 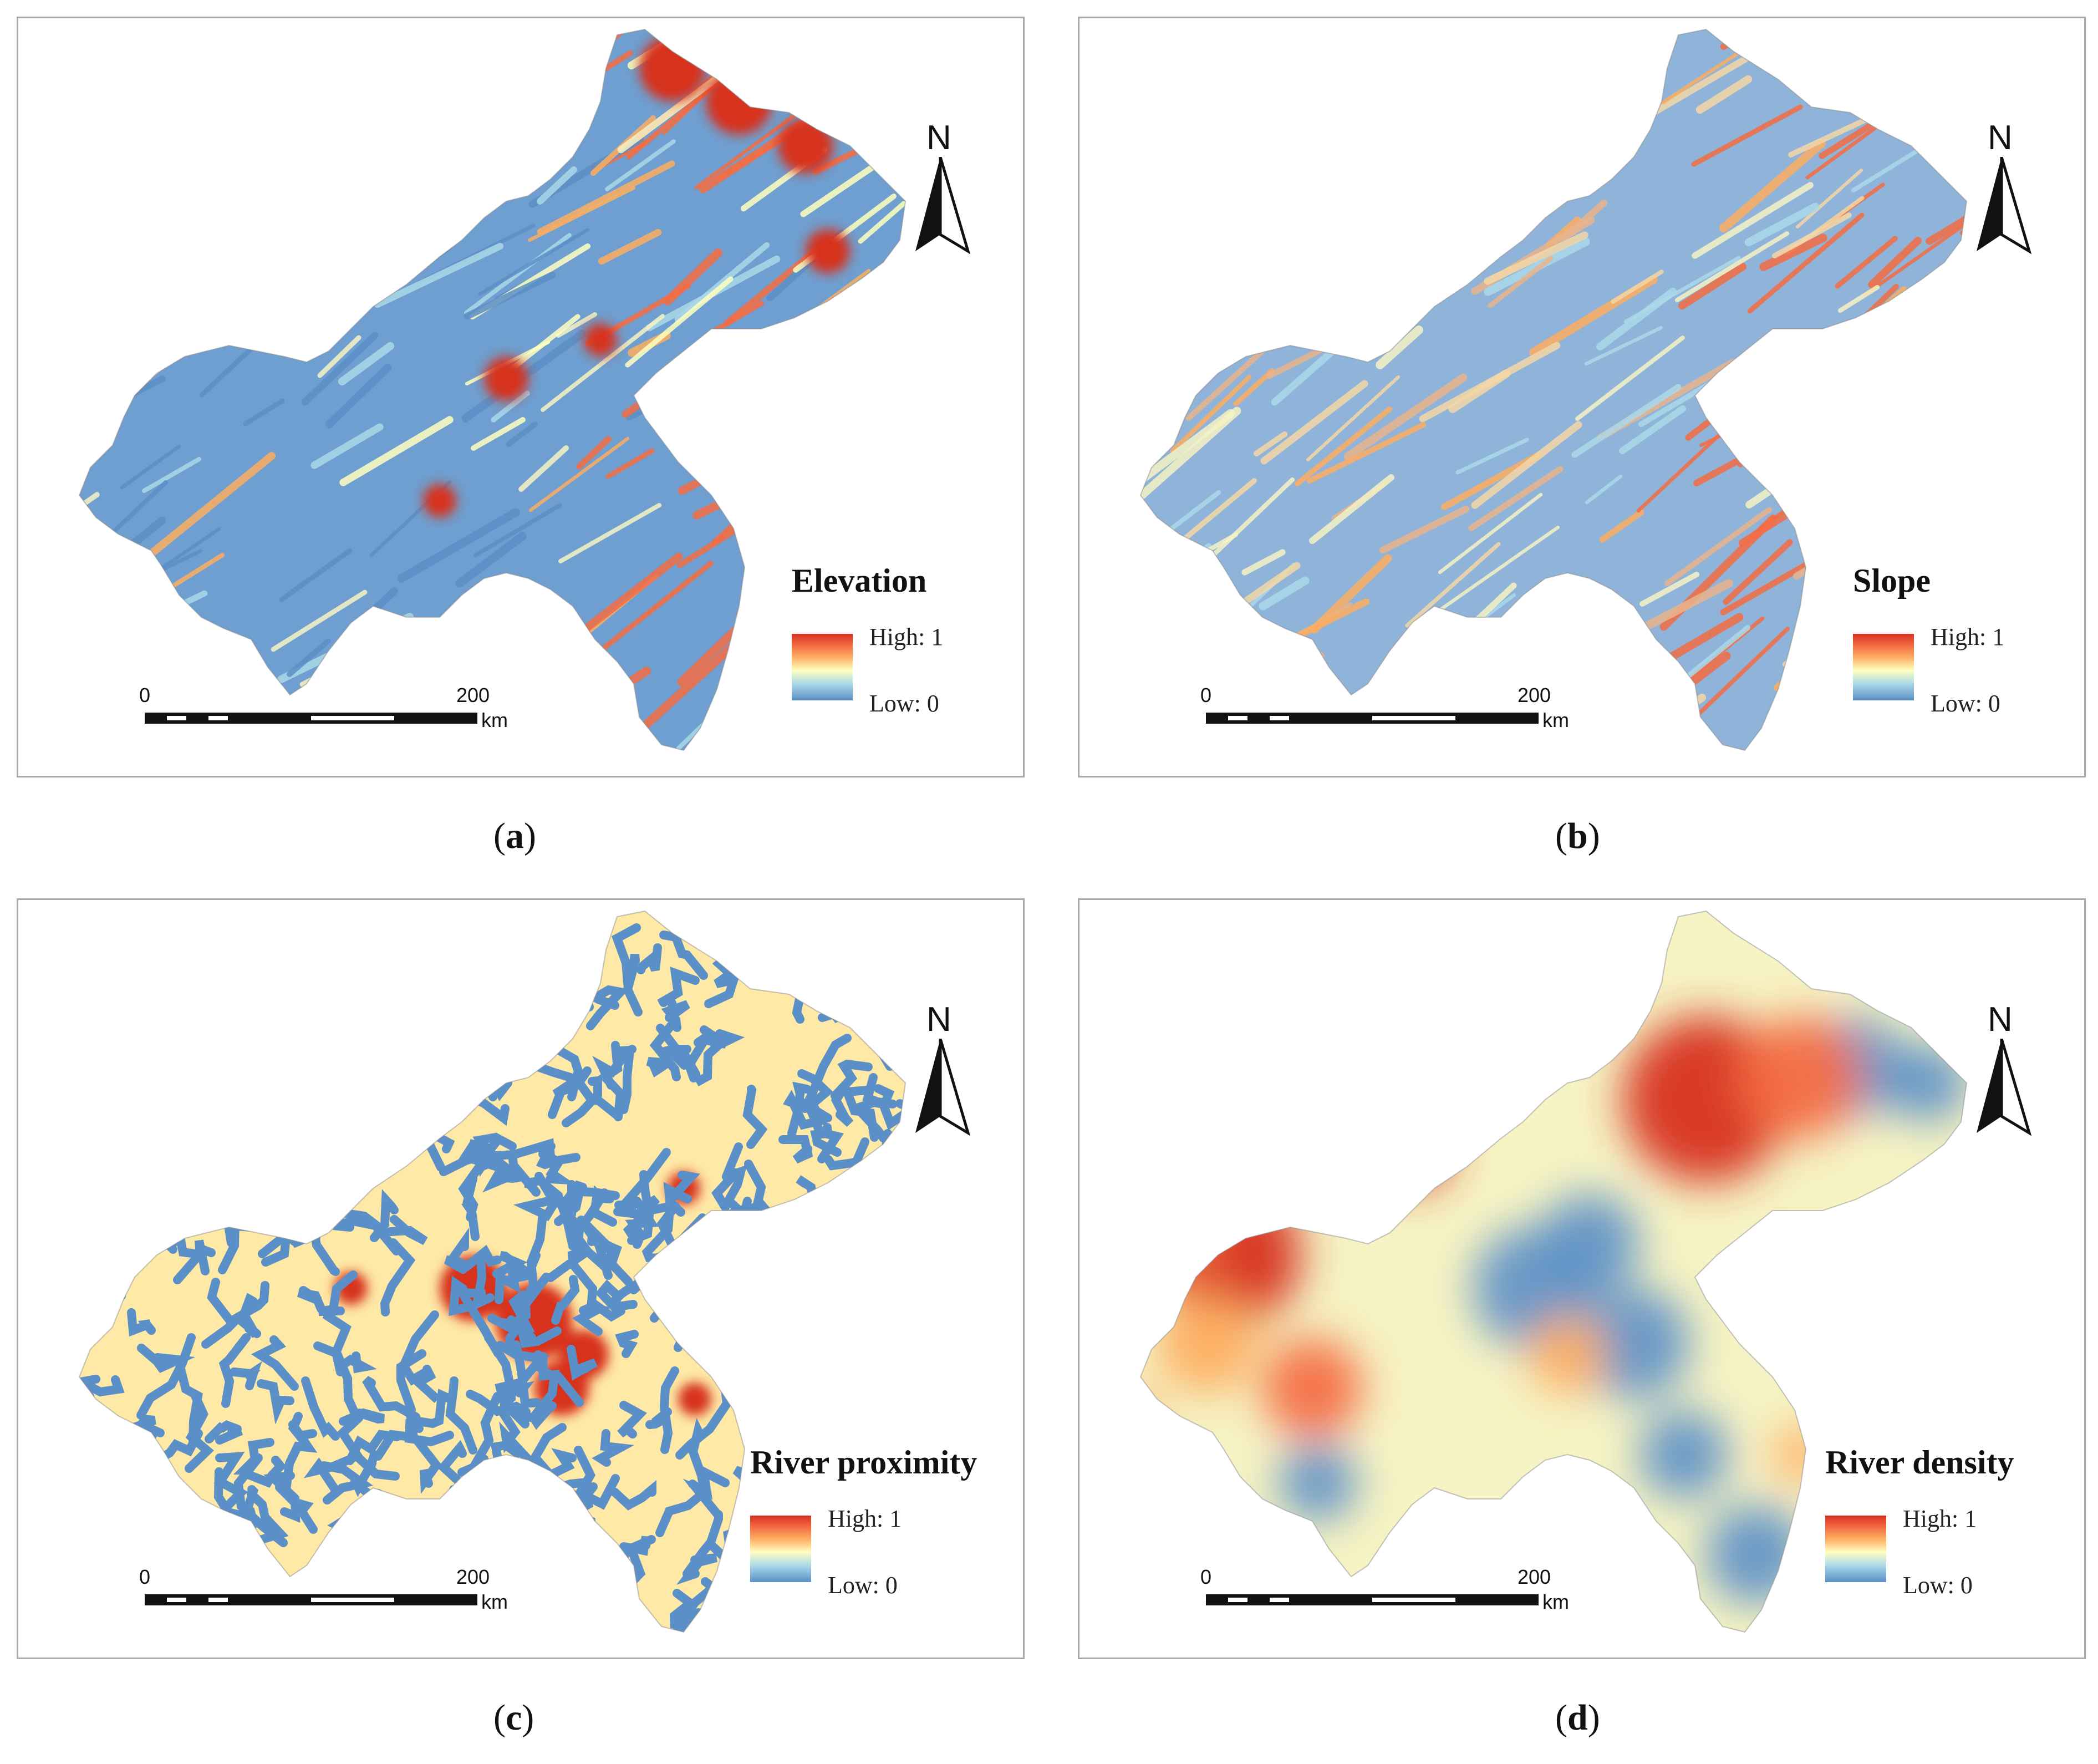 What do you see at coordinates (1577, 836) in the screenshot?
I see `caption-b: (b)` at bounding box center [1577, 836].